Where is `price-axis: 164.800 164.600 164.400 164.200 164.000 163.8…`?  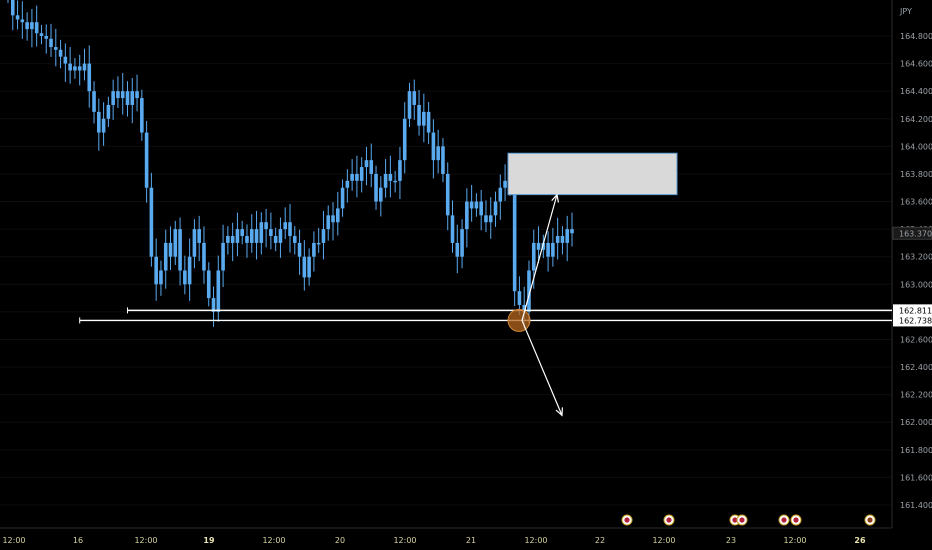 price-axis: 164.800 164.600 164.400 164.200 164.000 163.8… is located at coordinates (916, 271).